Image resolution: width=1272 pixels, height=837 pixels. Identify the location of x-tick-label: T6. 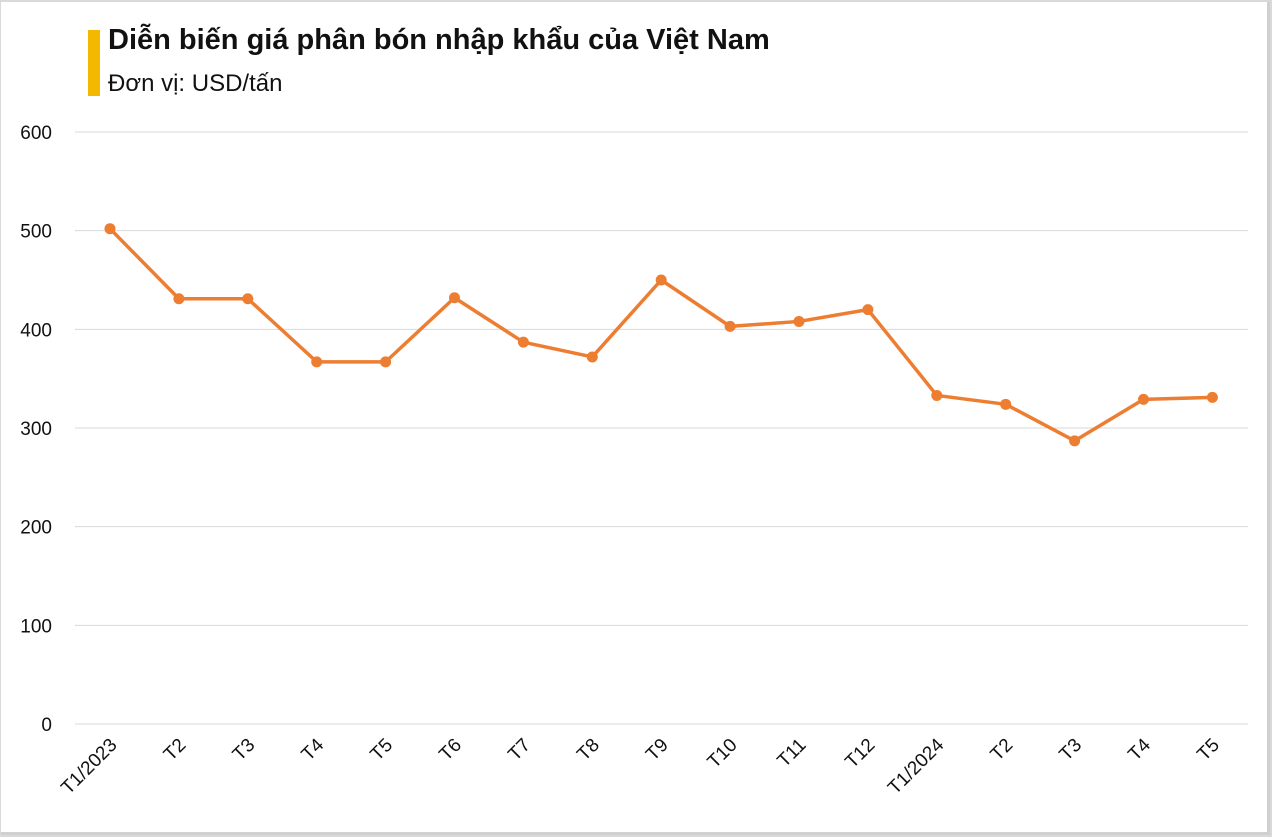
(450, 750).